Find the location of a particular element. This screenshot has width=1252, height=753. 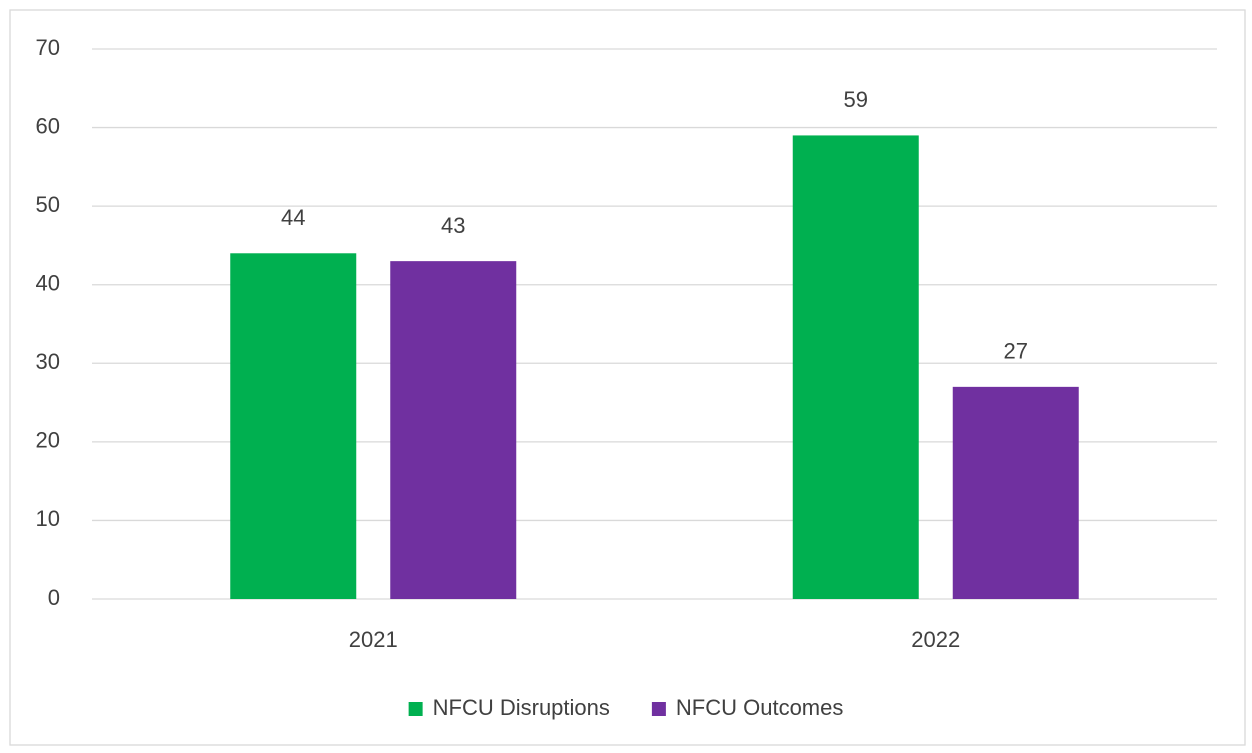

y-tick-label: 30 is located at coordinates (48, 361).